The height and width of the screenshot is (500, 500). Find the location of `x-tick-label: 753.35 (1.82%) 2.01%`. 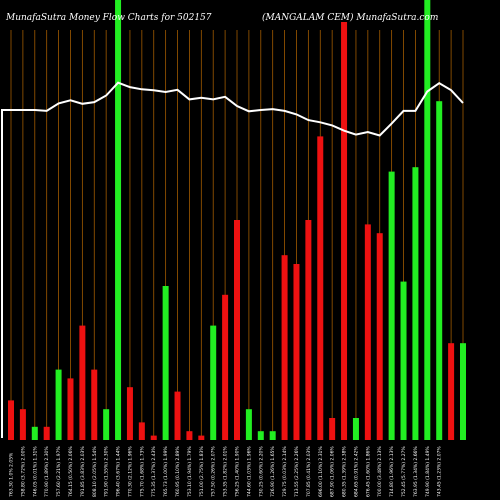

x-tick-label: 753.35 (1.82%) 2.01% is located at coordinates (226, 471).